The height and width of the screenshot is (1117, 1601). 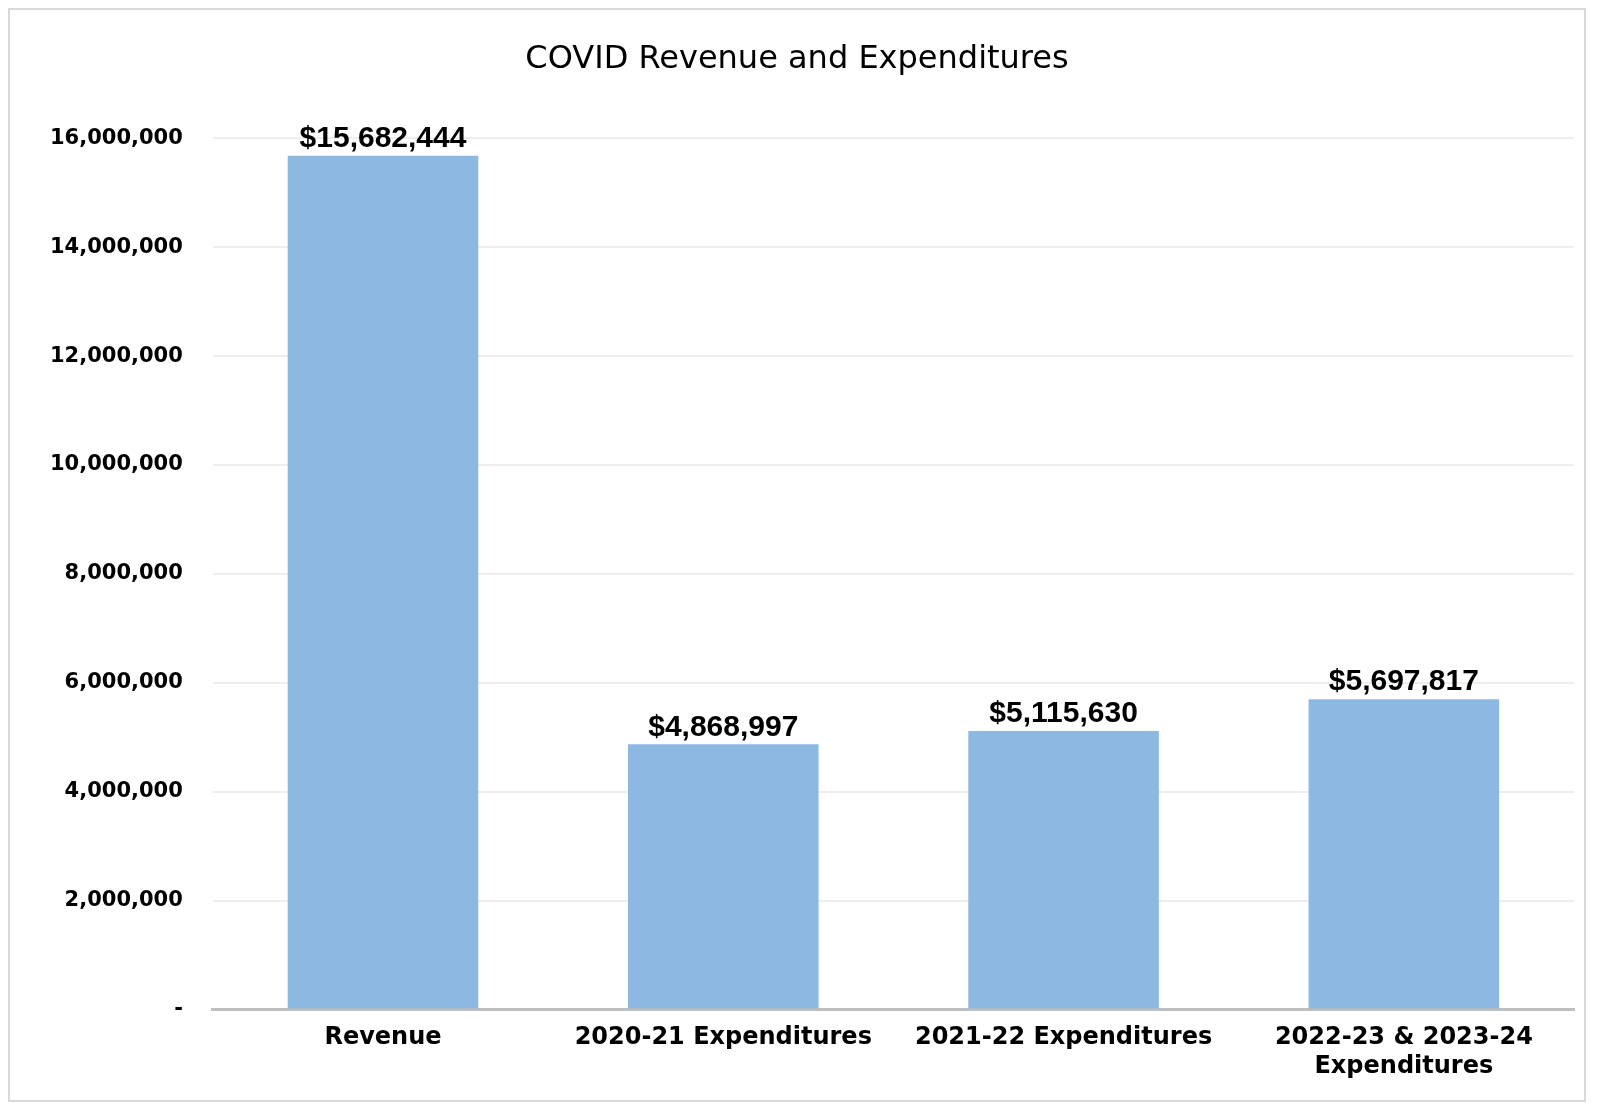 What do you see at coordinates (123, 898) in the screenshot?
I see `y-tick-label: 2,000,000` at bounding box center [123, 898].